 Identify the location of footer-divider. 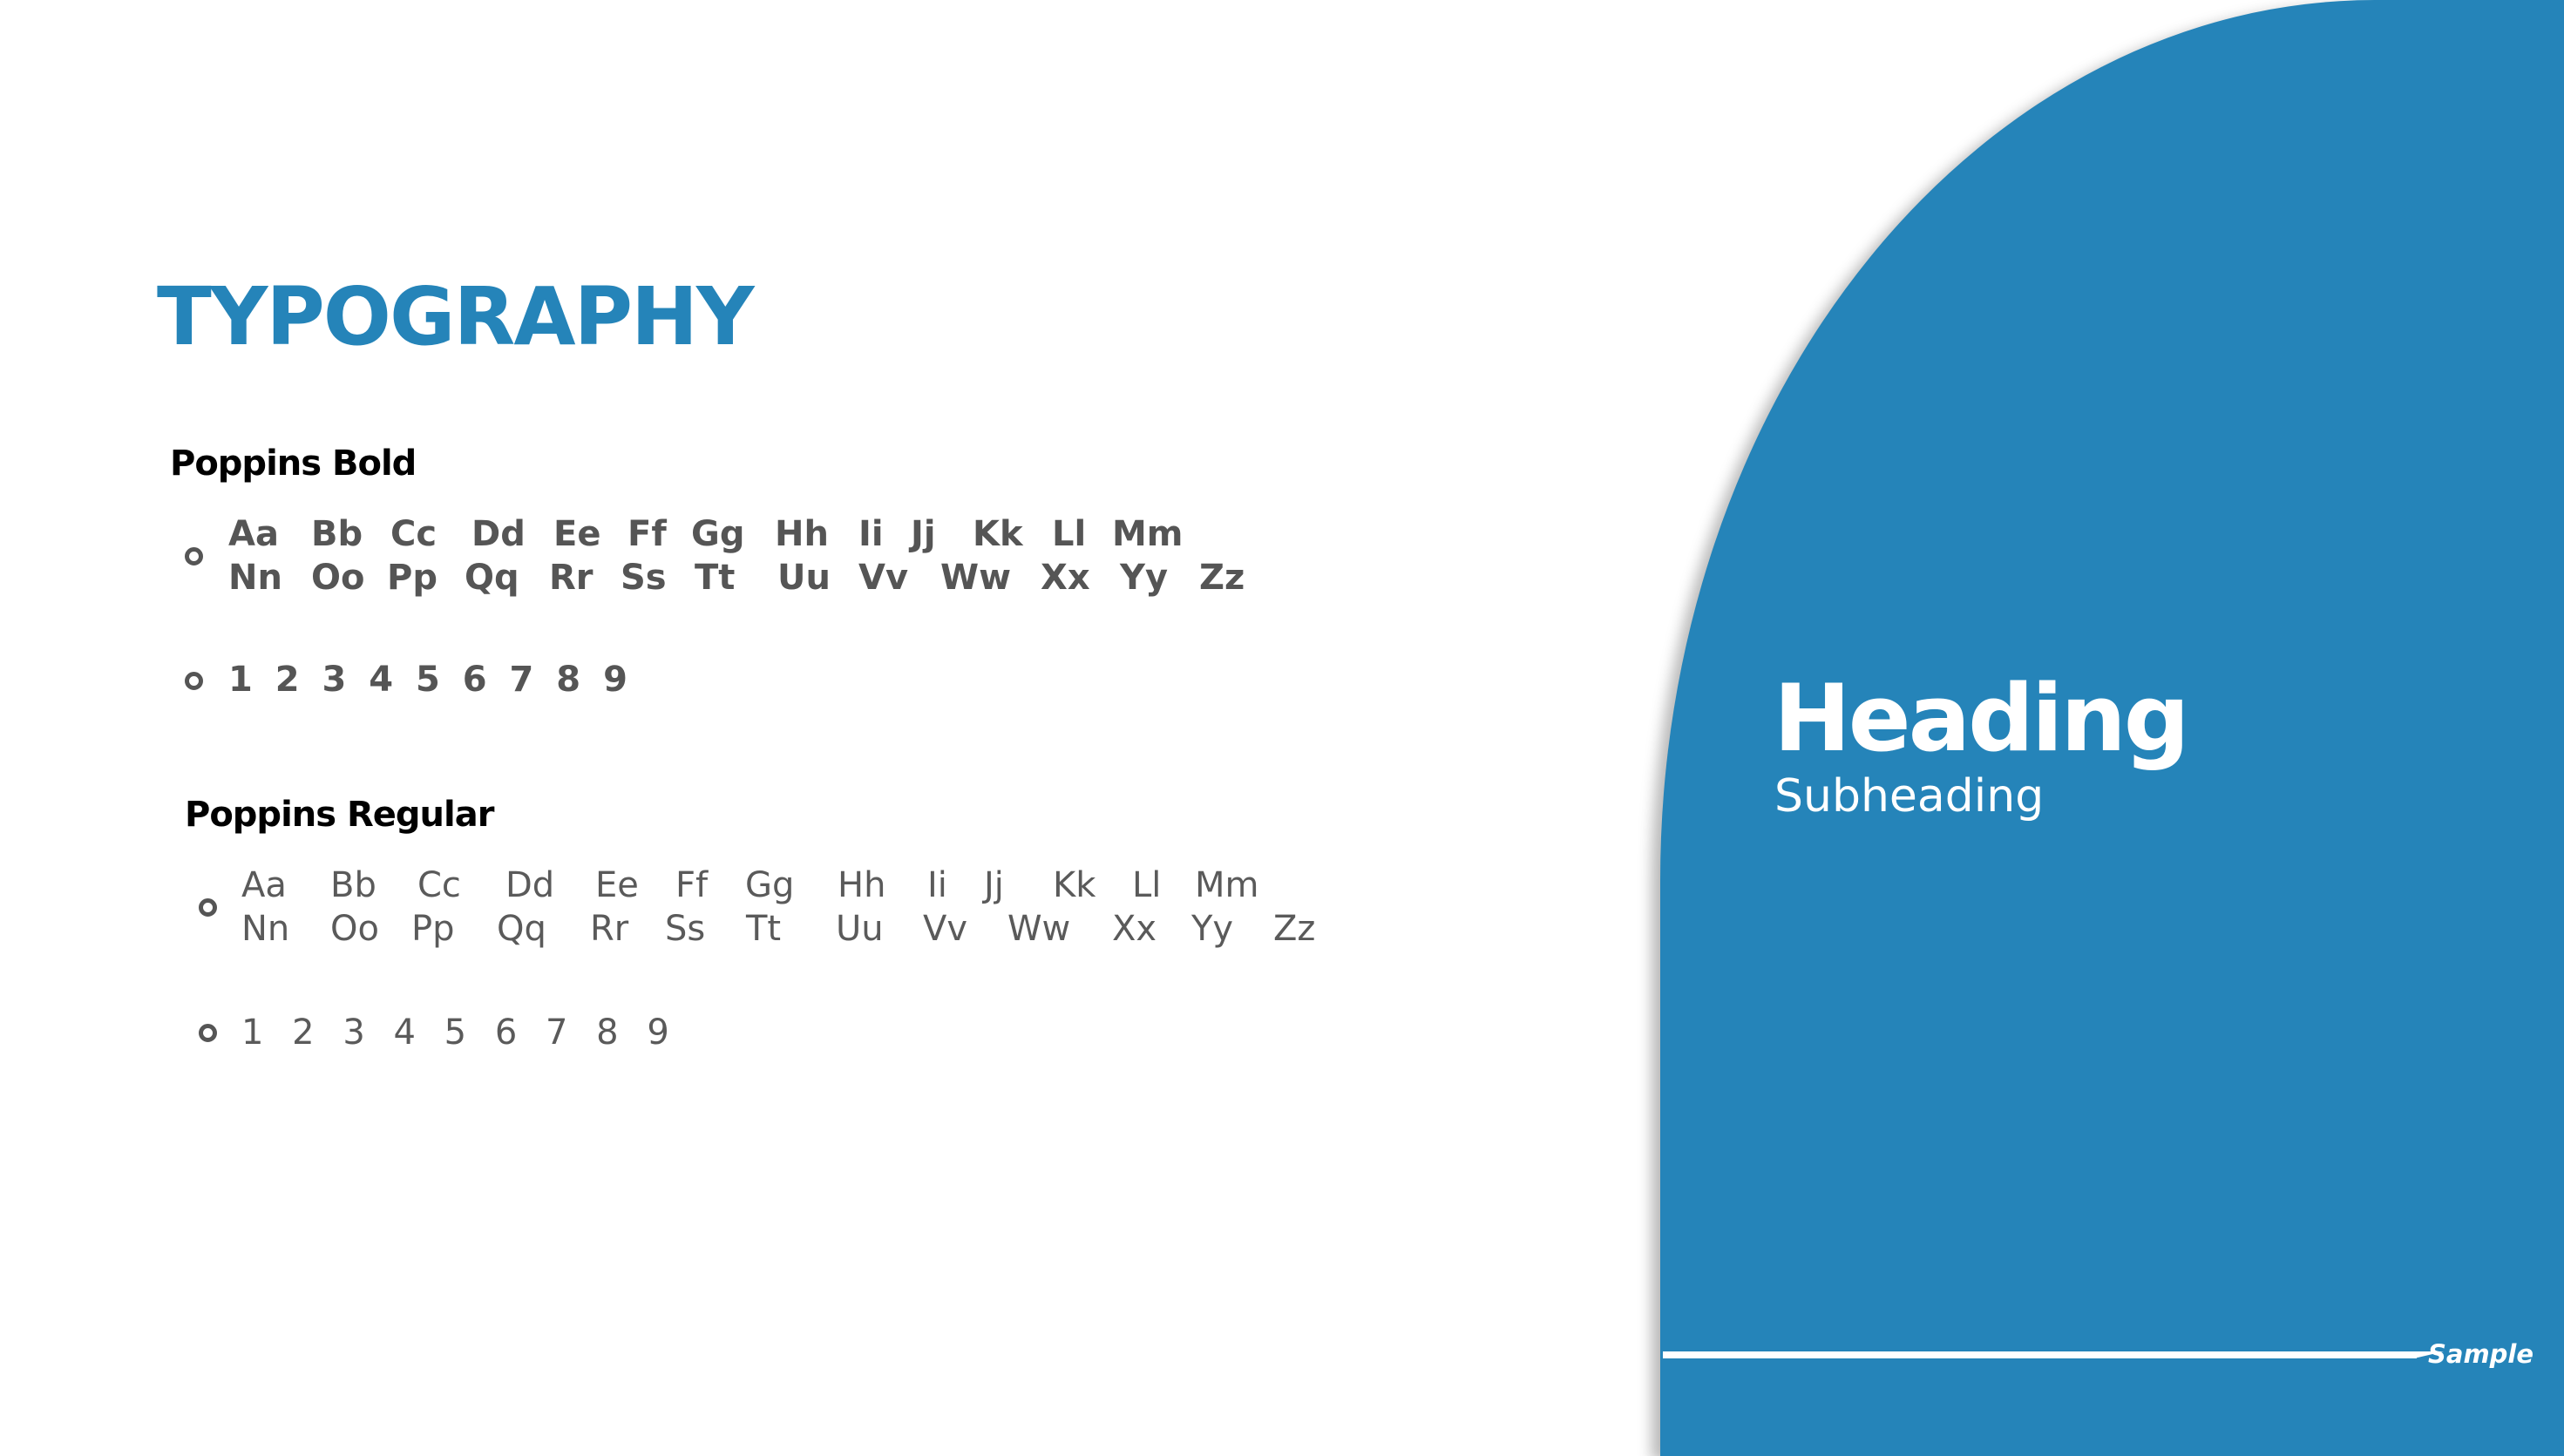
(2040, 1354).